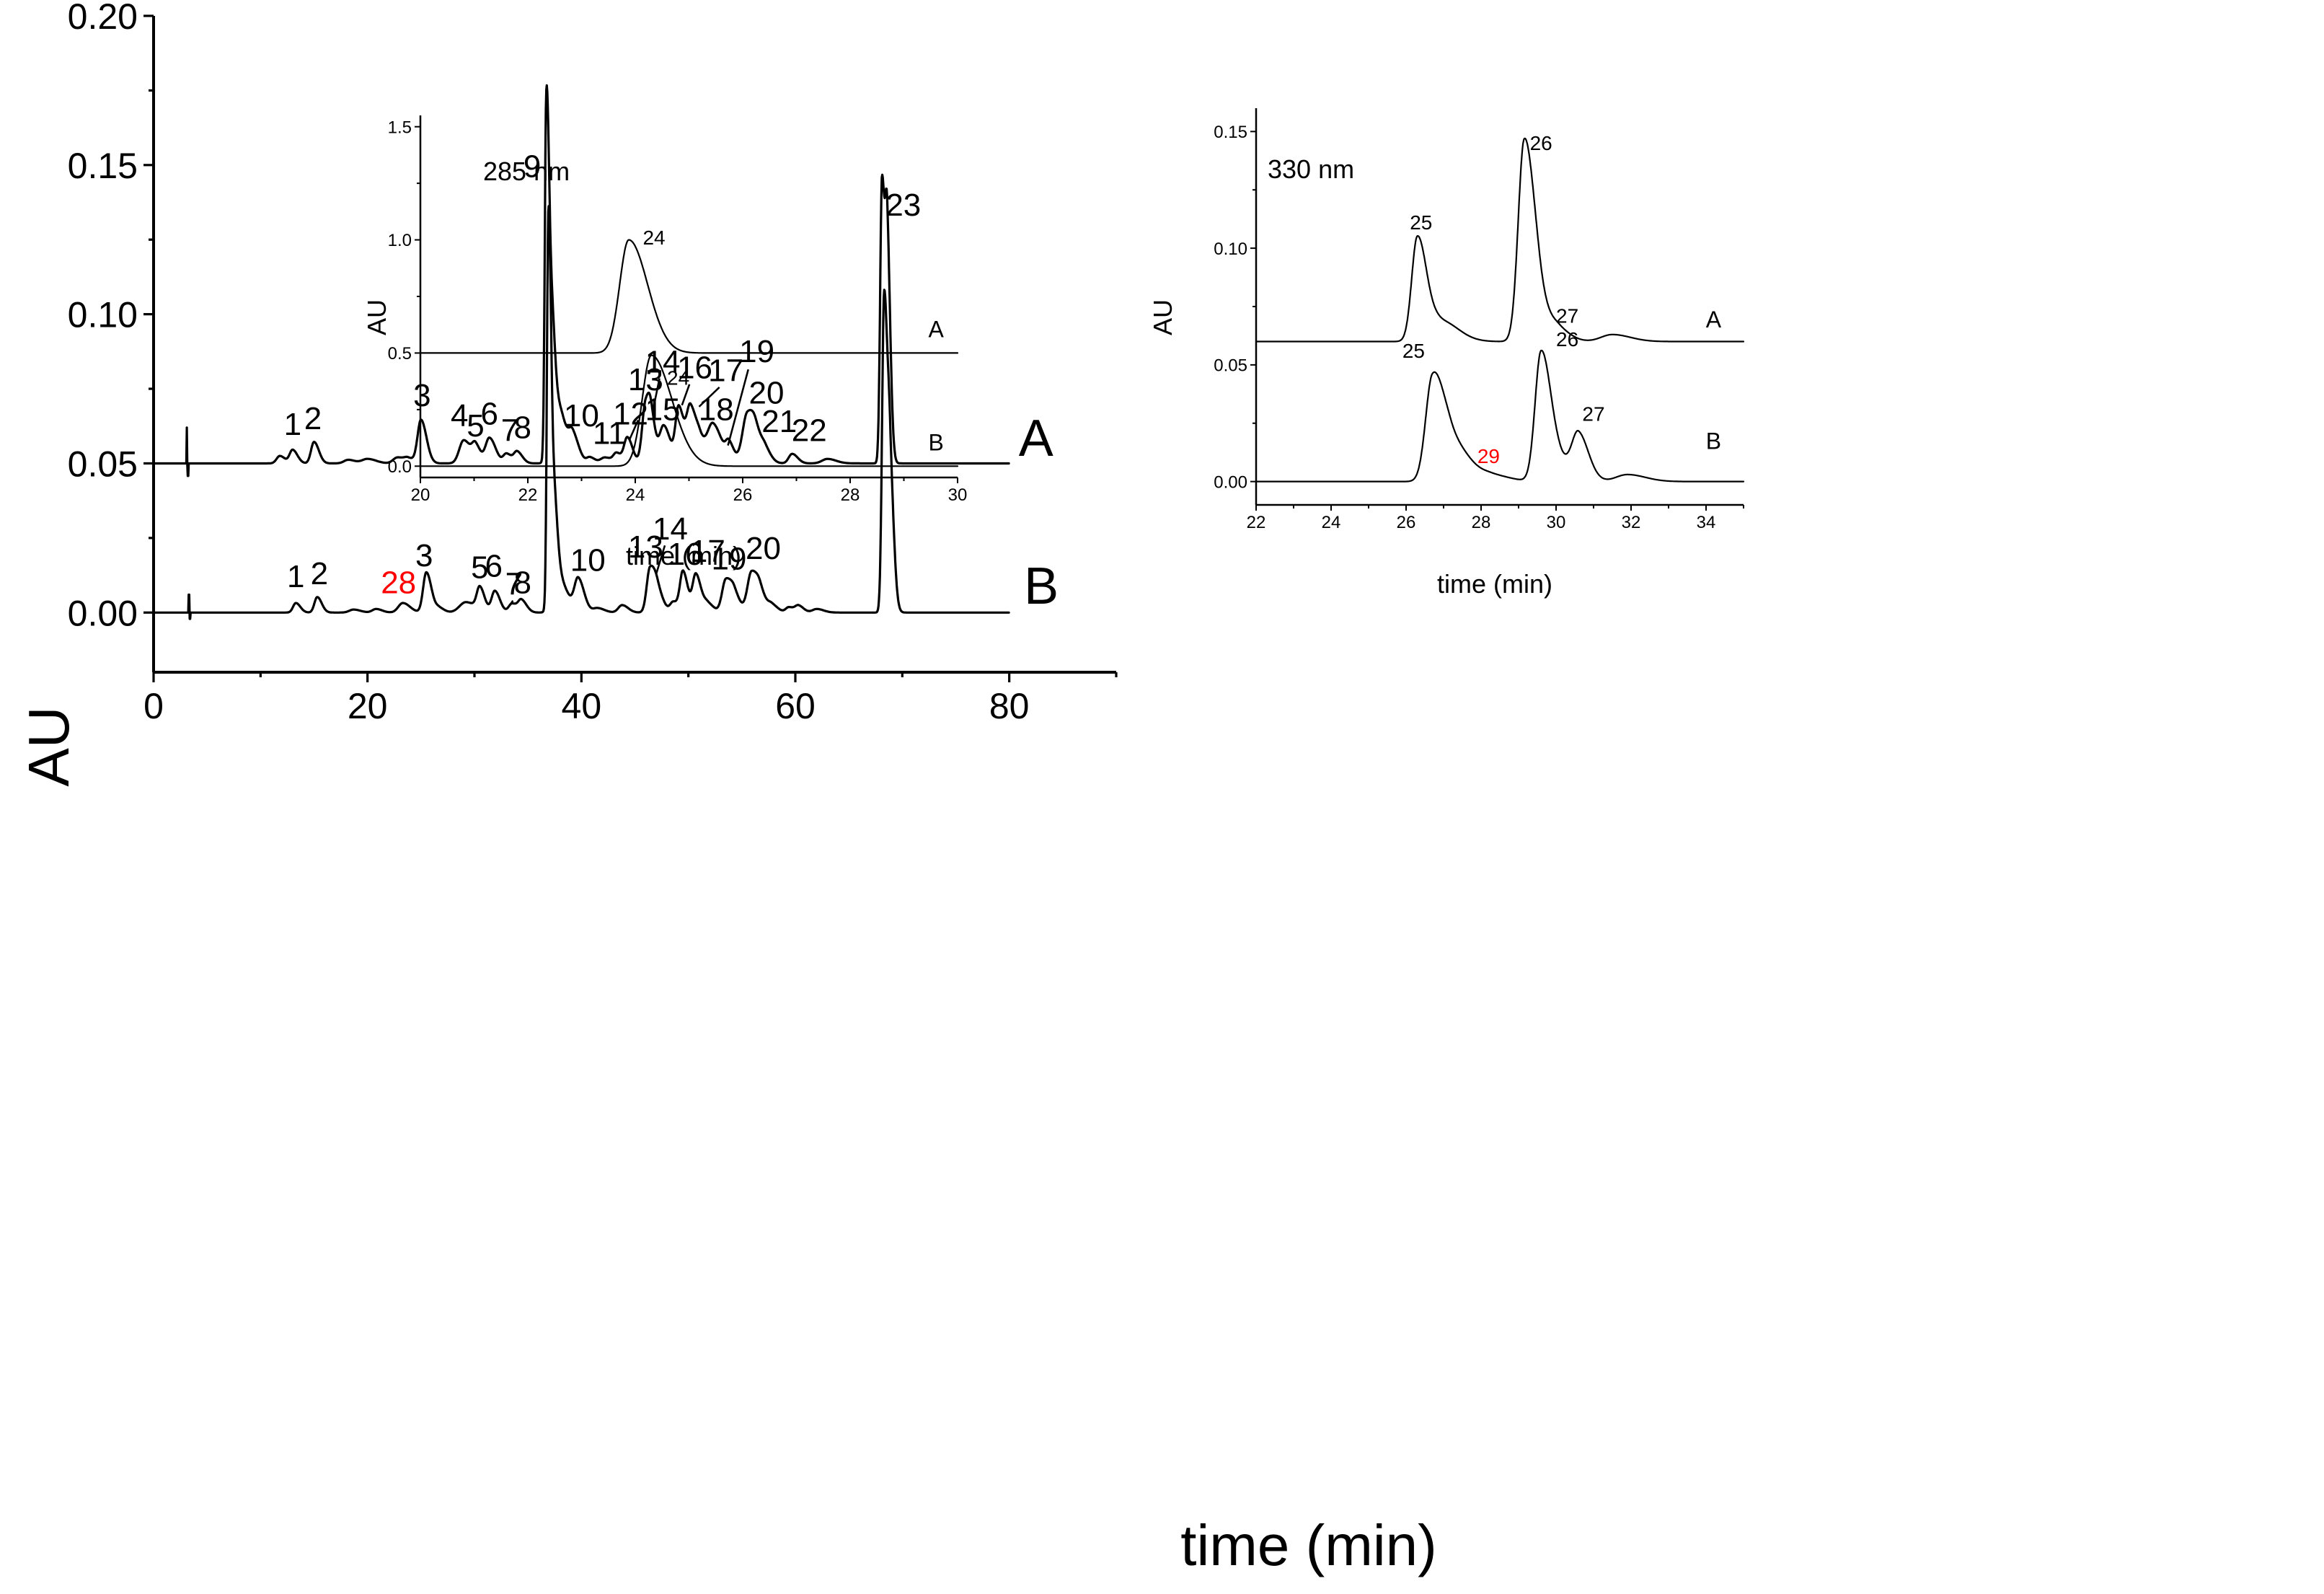  What do you see at coordinates (493, 566) in the screenshot?
I see `main-series-b-peak-label: 6` at bounding box center [493, 566].